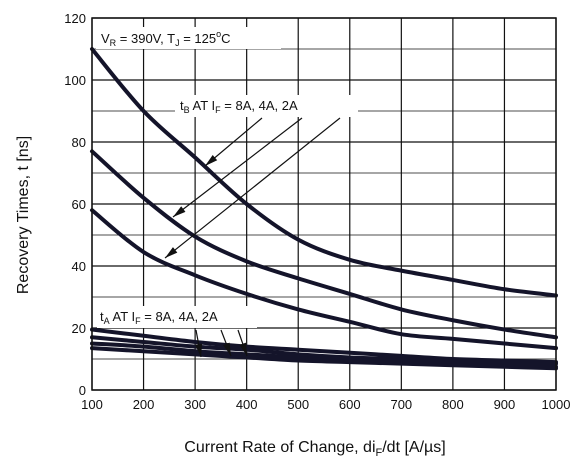 The image size is (577, 460). I want to click on x-tick-label: 1000, so click(556, 404).